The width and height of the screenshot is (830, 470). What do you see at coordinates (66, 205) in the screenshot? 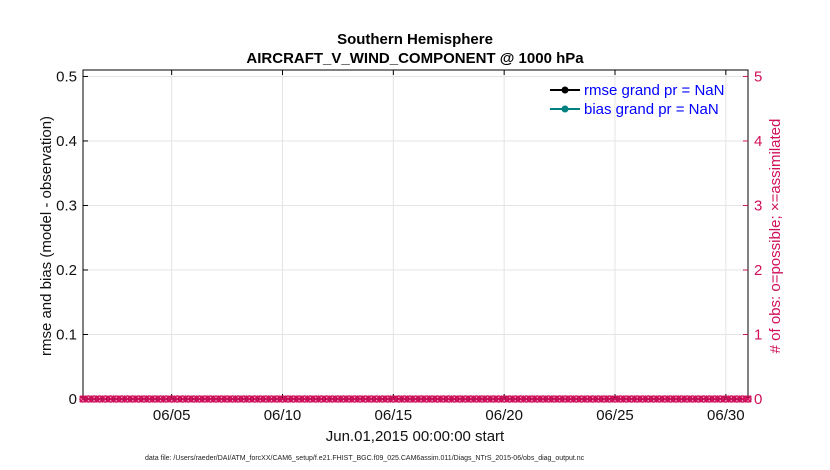
I see `y-tick-label-left: 0.3` at bounding box center [66, 205].